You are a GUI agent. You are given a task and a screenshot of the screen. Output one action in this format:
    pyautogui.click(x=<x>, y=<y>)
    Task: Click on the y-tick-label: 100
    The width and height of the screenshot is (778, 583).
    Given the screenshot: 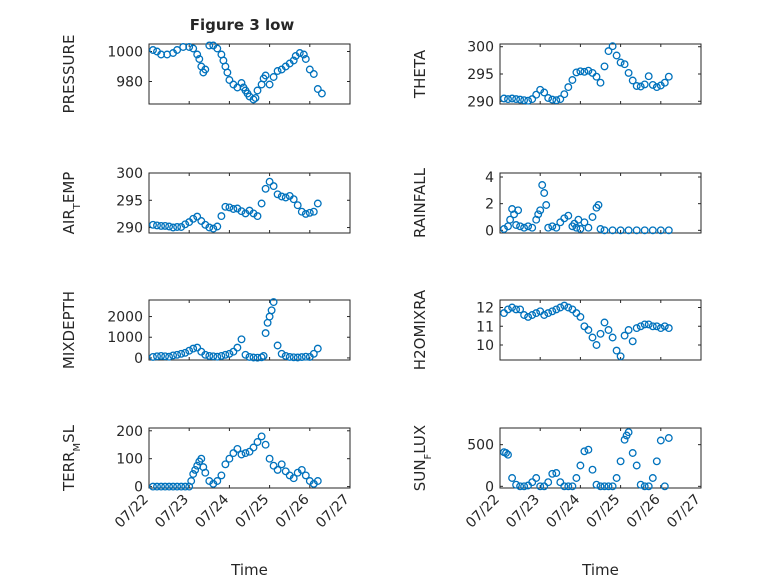 What is the action you would take?
    pyautogui.click(x=129, y=460)
    